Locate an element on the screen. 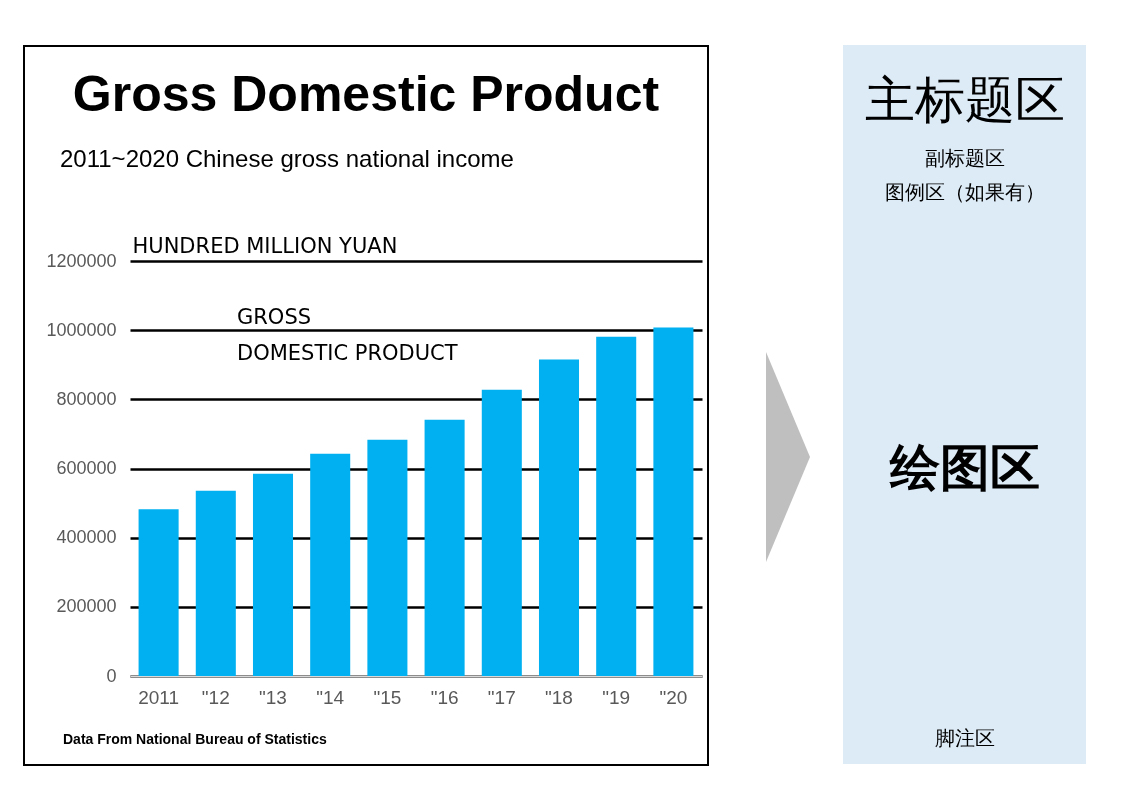  y-axis-title: HUNDRED MILLION YUAN is located at coordinates (265, 245).